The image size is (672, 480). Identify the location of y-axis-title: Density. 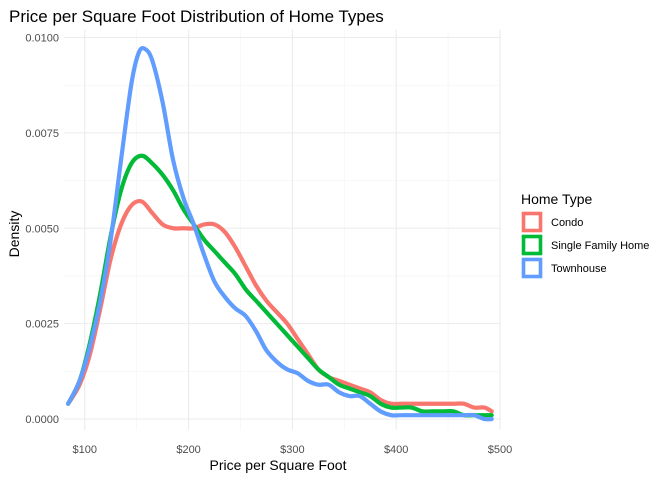
(14, 234).